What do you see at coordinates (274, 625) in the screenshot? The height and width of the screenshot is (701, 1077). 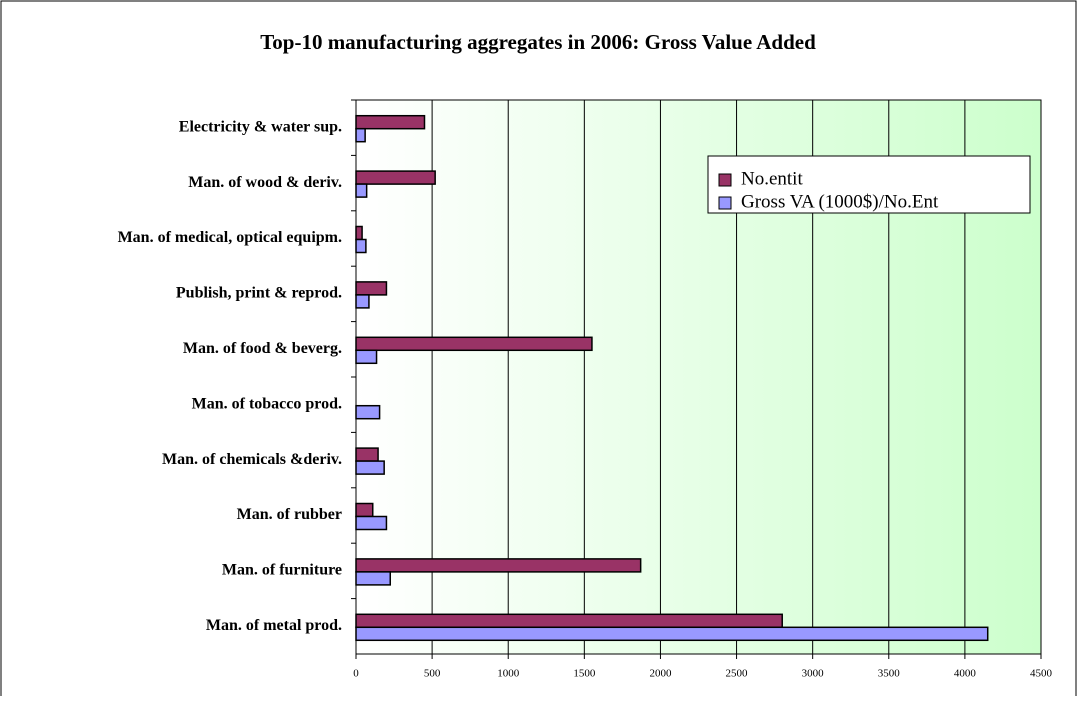 I see `y-tick-label: Man. of metal prod.` at bounding box center [274, 625].